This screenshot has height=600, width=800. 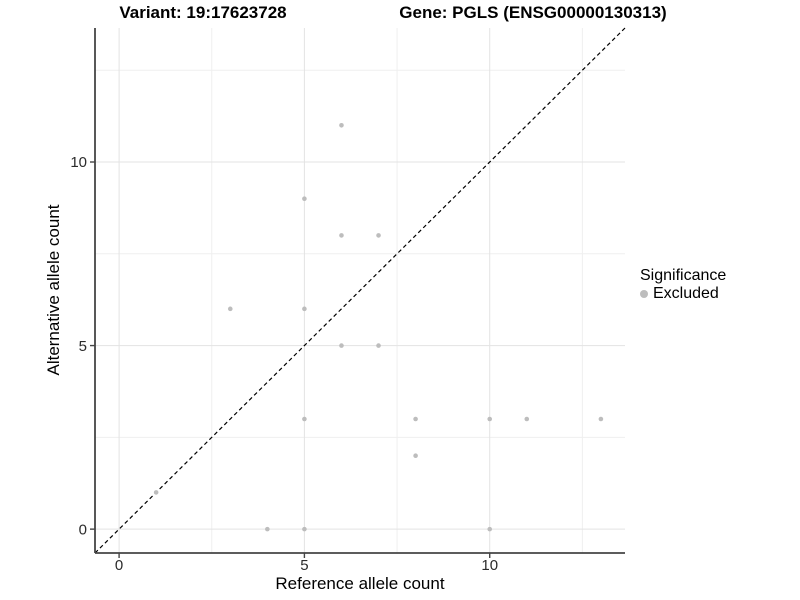 What do you see at coordinates (78, 162) in the screenshot?
I see `y-tick-label: 10` at bounding box center [78, 162].